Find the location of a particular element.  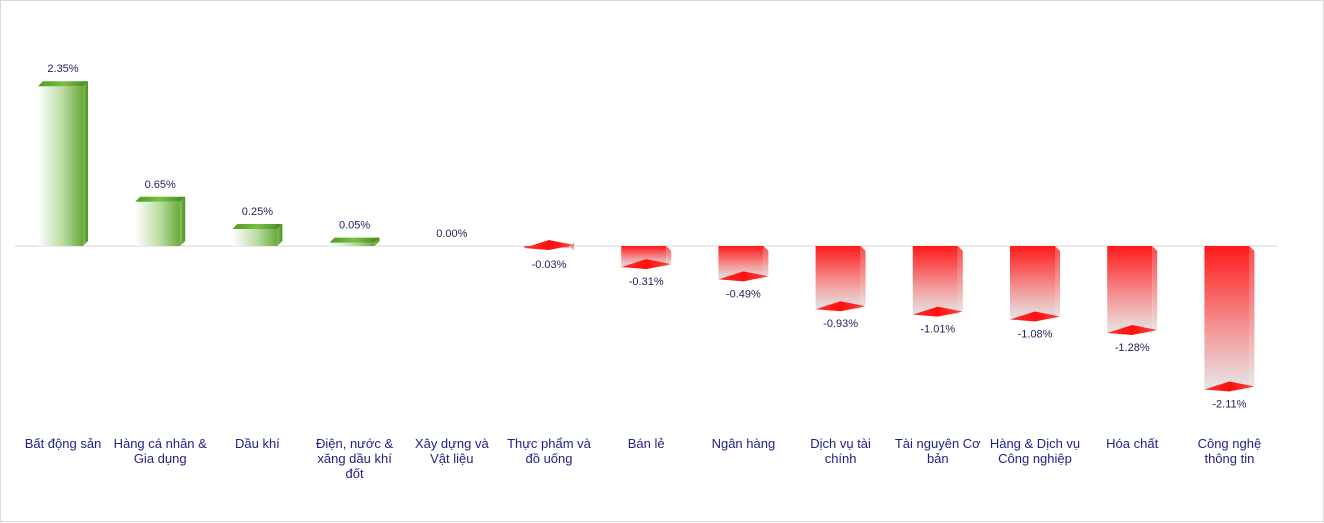

bar-hang-dich-vu-cong-nghiep is located at coordinates (1035, 284).